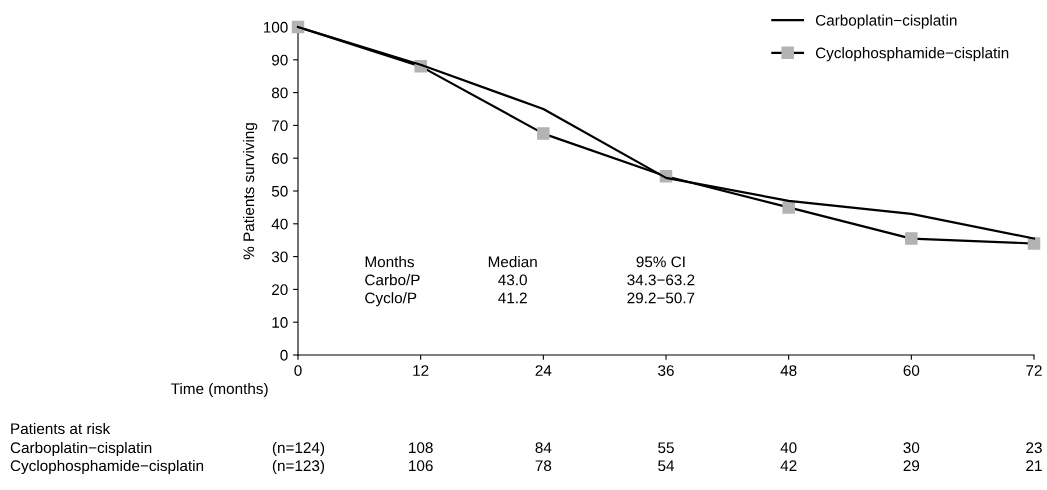 The width and height of the screenshot is (1047, 490). I want to click on text: 42, so click(788, 465).